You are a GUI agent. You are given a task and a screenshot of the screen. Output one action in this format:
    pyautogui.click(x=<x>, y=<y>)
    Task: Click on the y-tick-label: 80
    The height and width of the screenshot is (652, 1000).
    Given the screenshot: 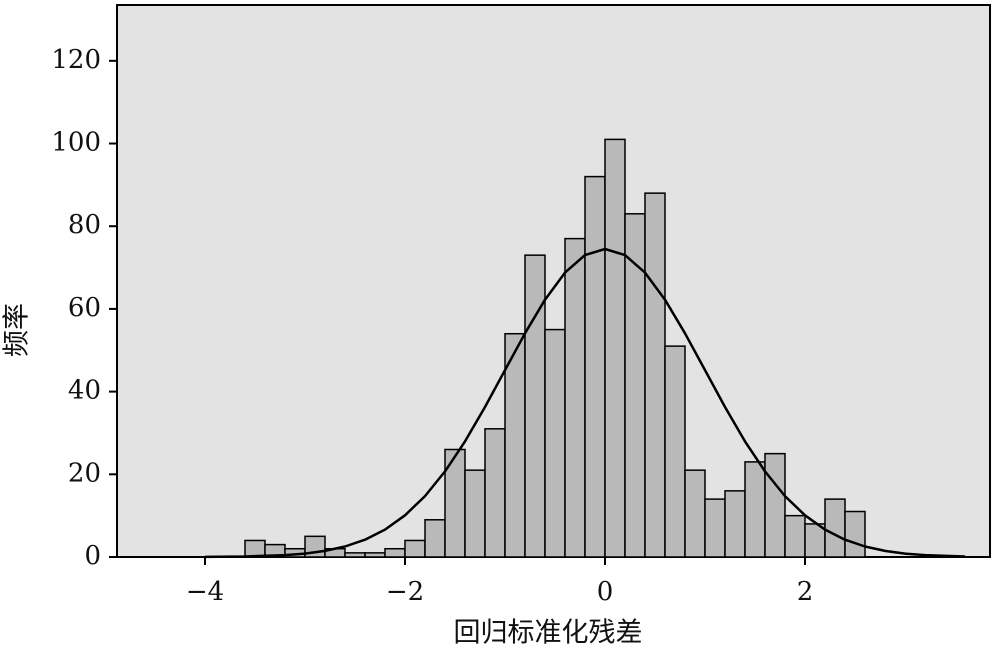 What is the action you would take?
    pyautogui.click(x=84, y=225)
    